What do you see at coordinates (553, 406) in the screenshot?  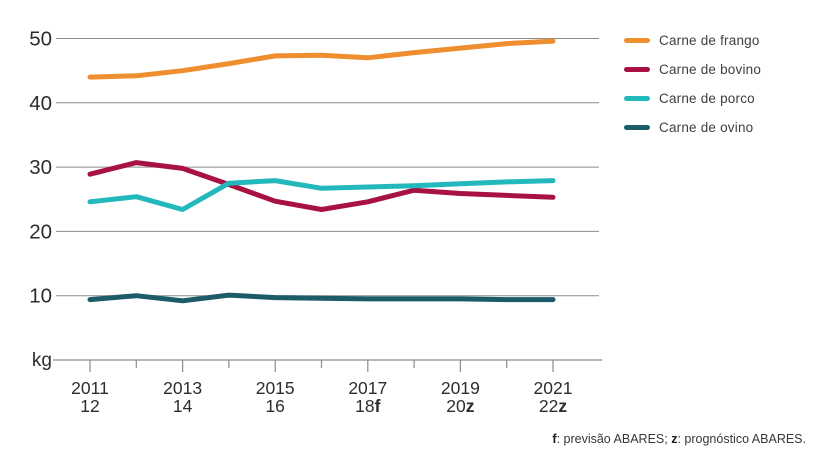 I see `x-label-sub-22: 22z` at bounding box center [553, 406].